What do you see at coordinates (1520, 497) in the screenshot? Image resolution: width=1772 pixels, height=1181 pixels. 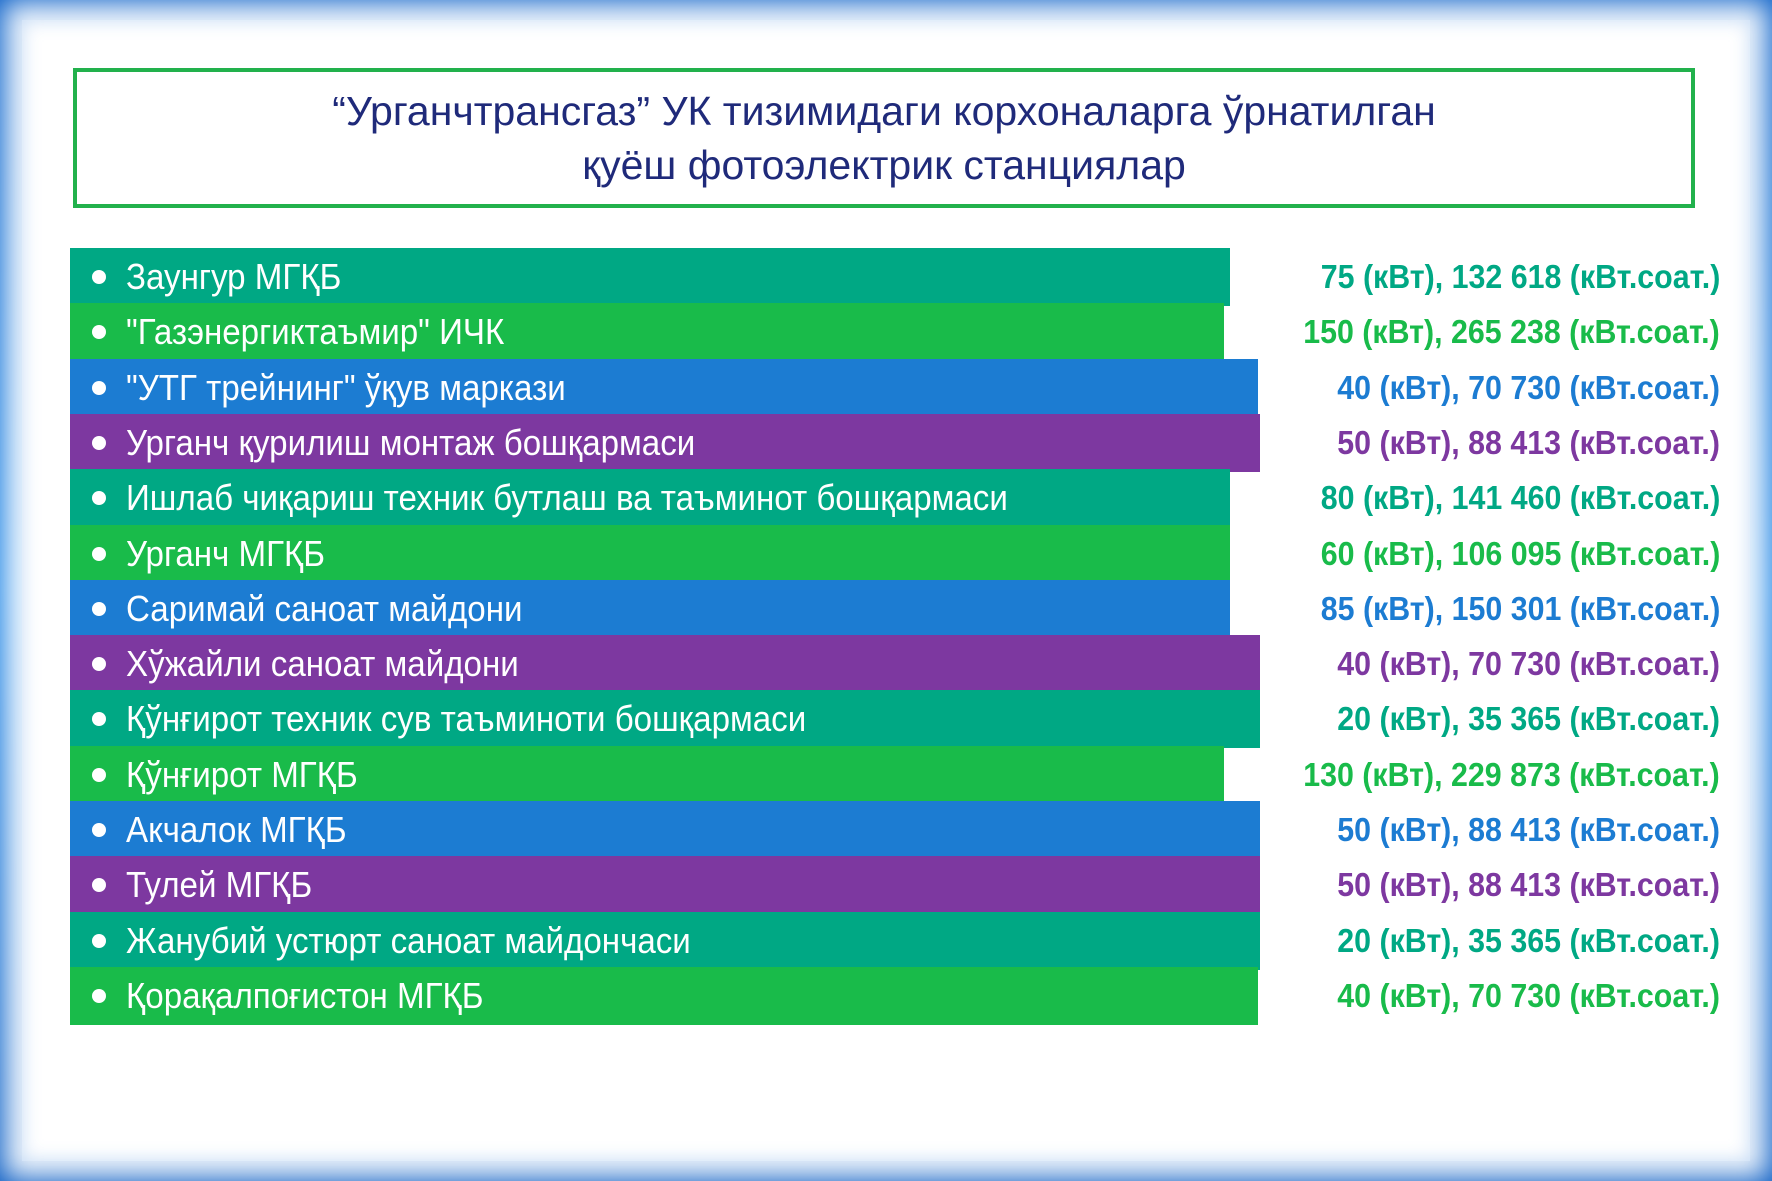 I see `station-capacity: 80 (кВт), 141 460 (кВт.соат.)` at bounding box center [1520, 497].